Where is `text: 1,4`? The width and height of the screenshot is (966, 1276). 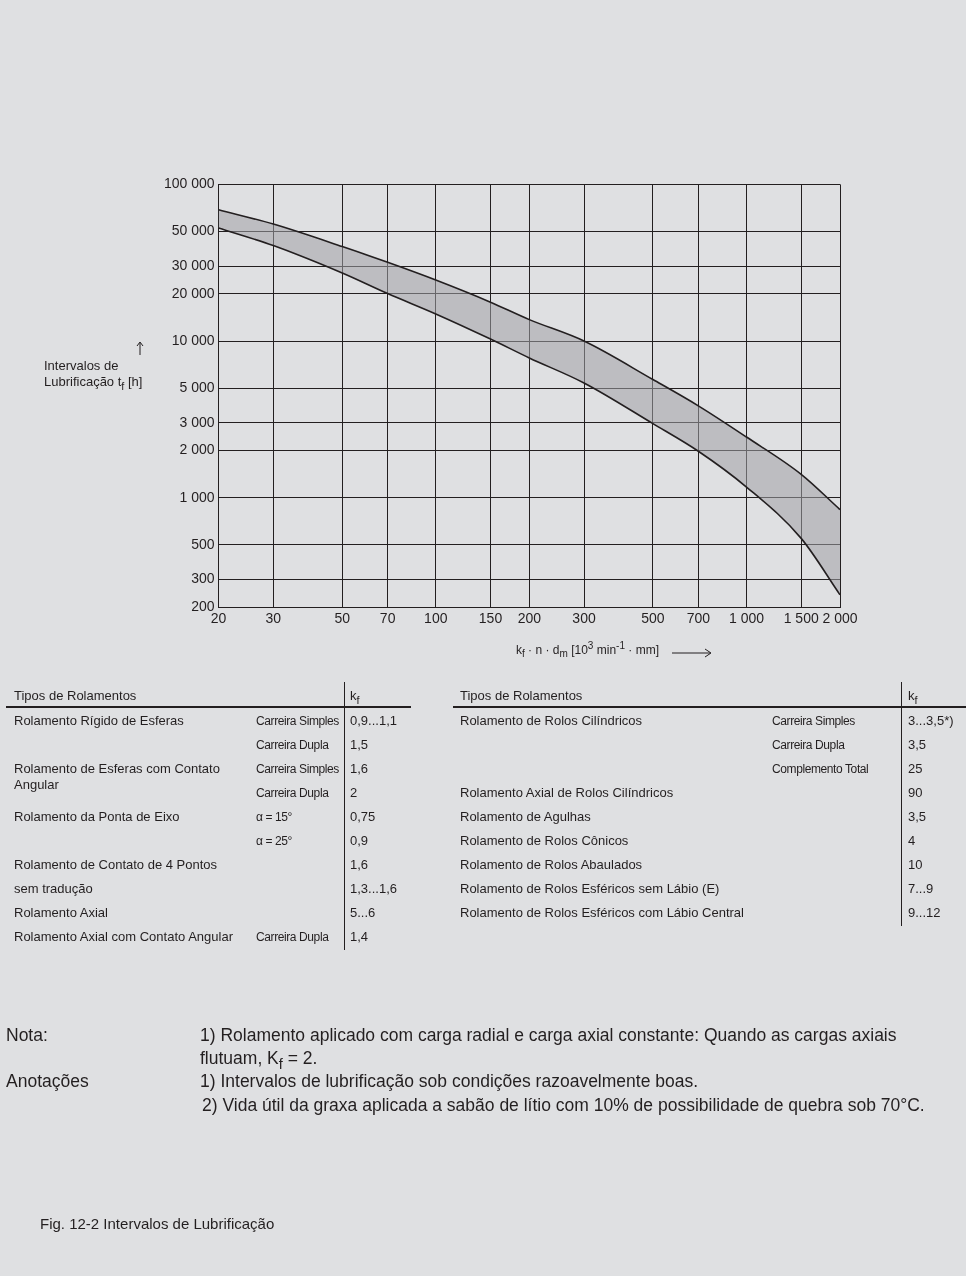
text: 1,4 is located at coordinates (359, 937).